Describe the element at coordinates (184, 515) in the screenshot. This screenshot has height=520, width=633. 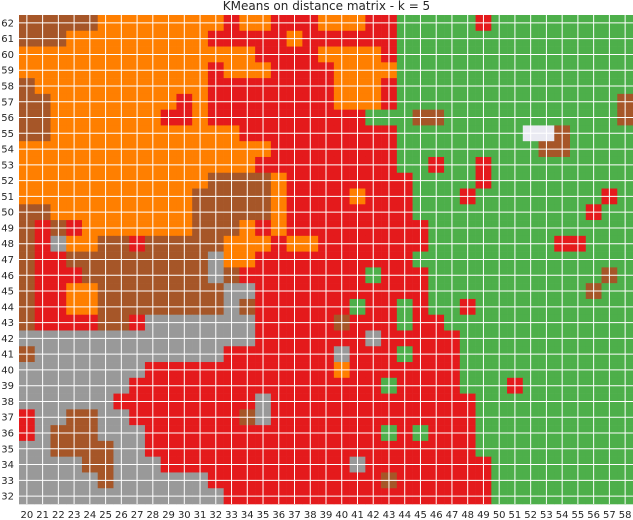
I see `x-tick-label: 30` at that location.